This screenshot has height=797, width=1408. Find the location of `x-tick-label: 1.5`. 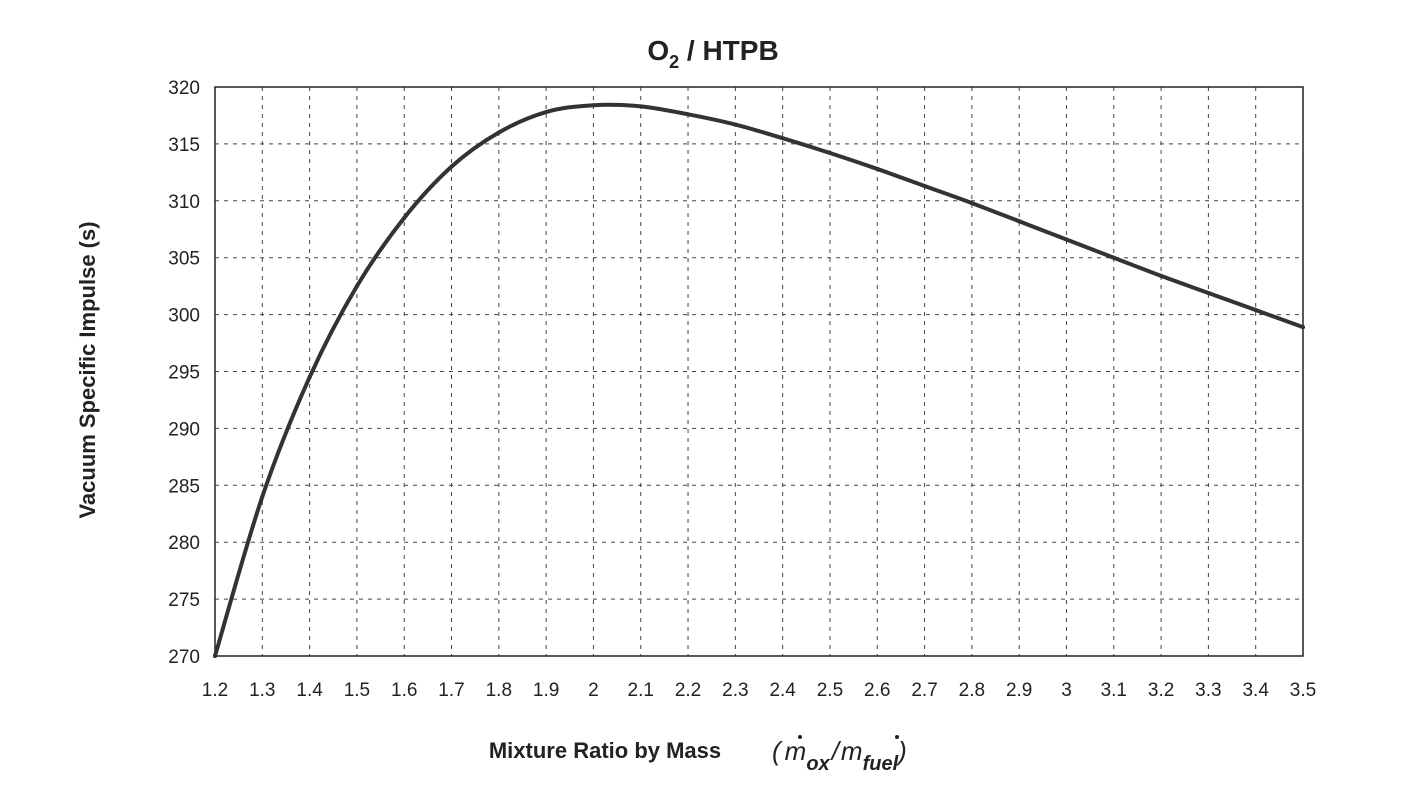

x-tick-label: 1.5 is located at coordinates (357, 690).